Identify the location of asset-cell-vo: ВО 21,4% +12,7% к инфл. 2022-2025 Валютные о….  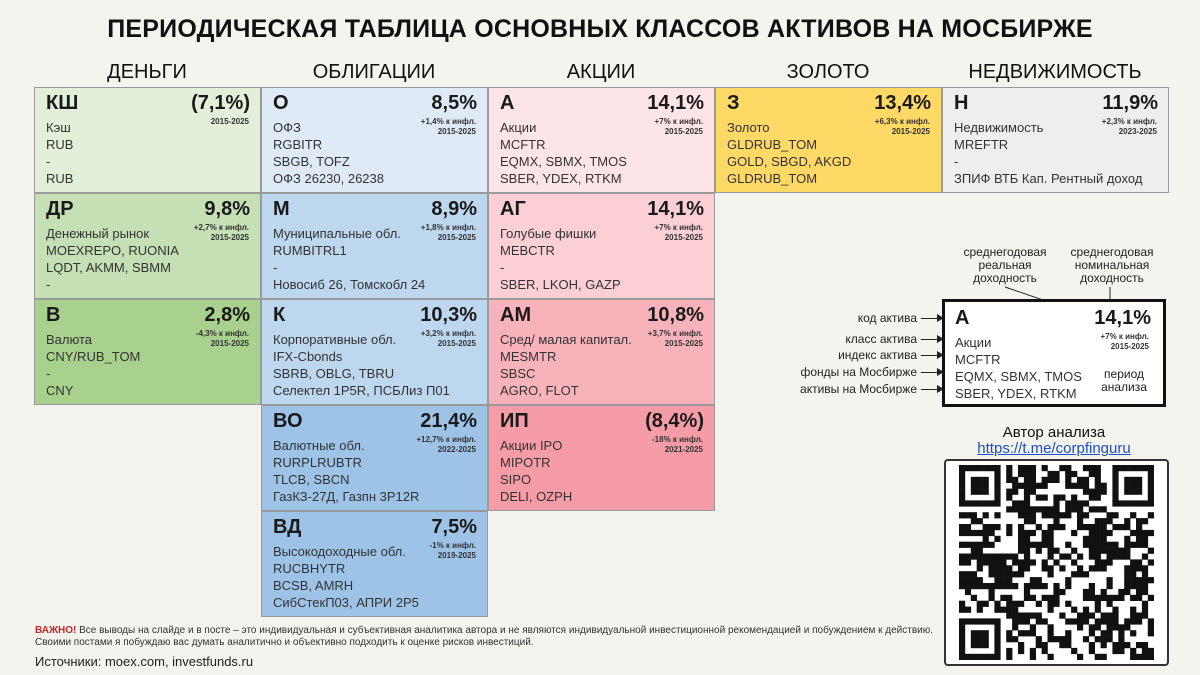
(374, 458).